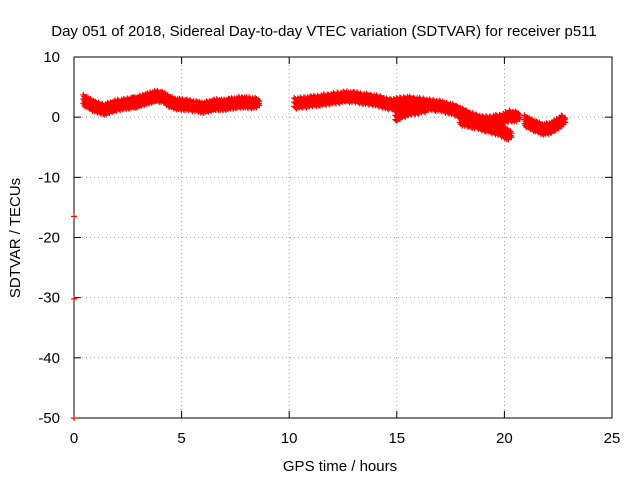  Describe the element at coordinates (504, 438) in the screenshot. I see `x-tick-label: 20` at that location.